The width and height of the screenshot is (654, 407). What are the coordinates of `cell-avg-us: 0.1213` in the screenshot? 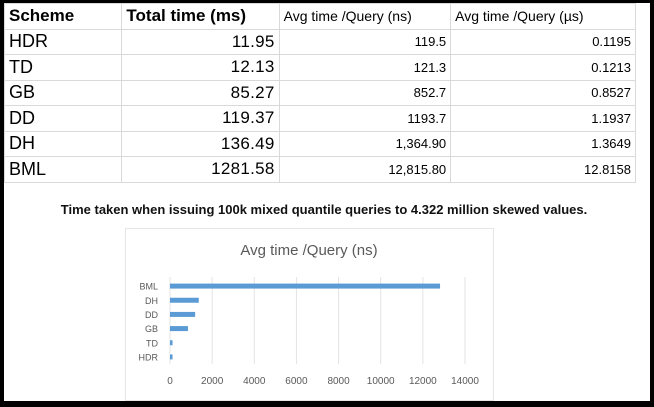 It's located at (543, 67).